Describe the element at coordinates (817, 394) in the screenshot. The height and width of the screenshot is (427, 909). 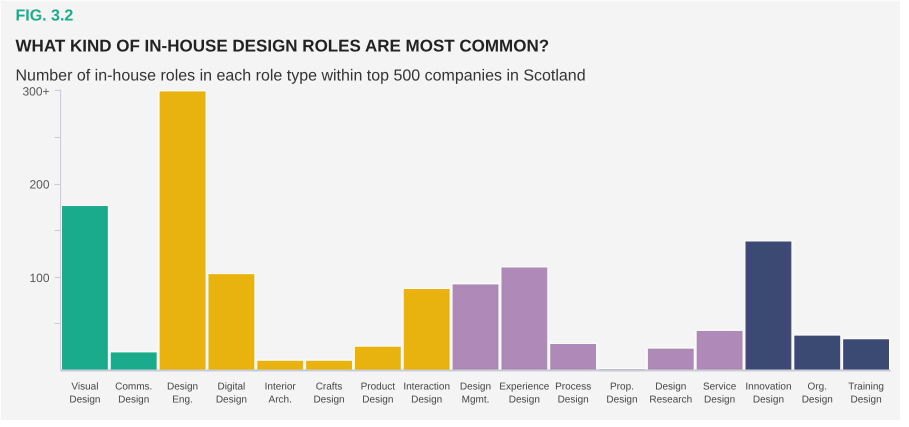
I see `x-tick-label: Org. Design` at that location.